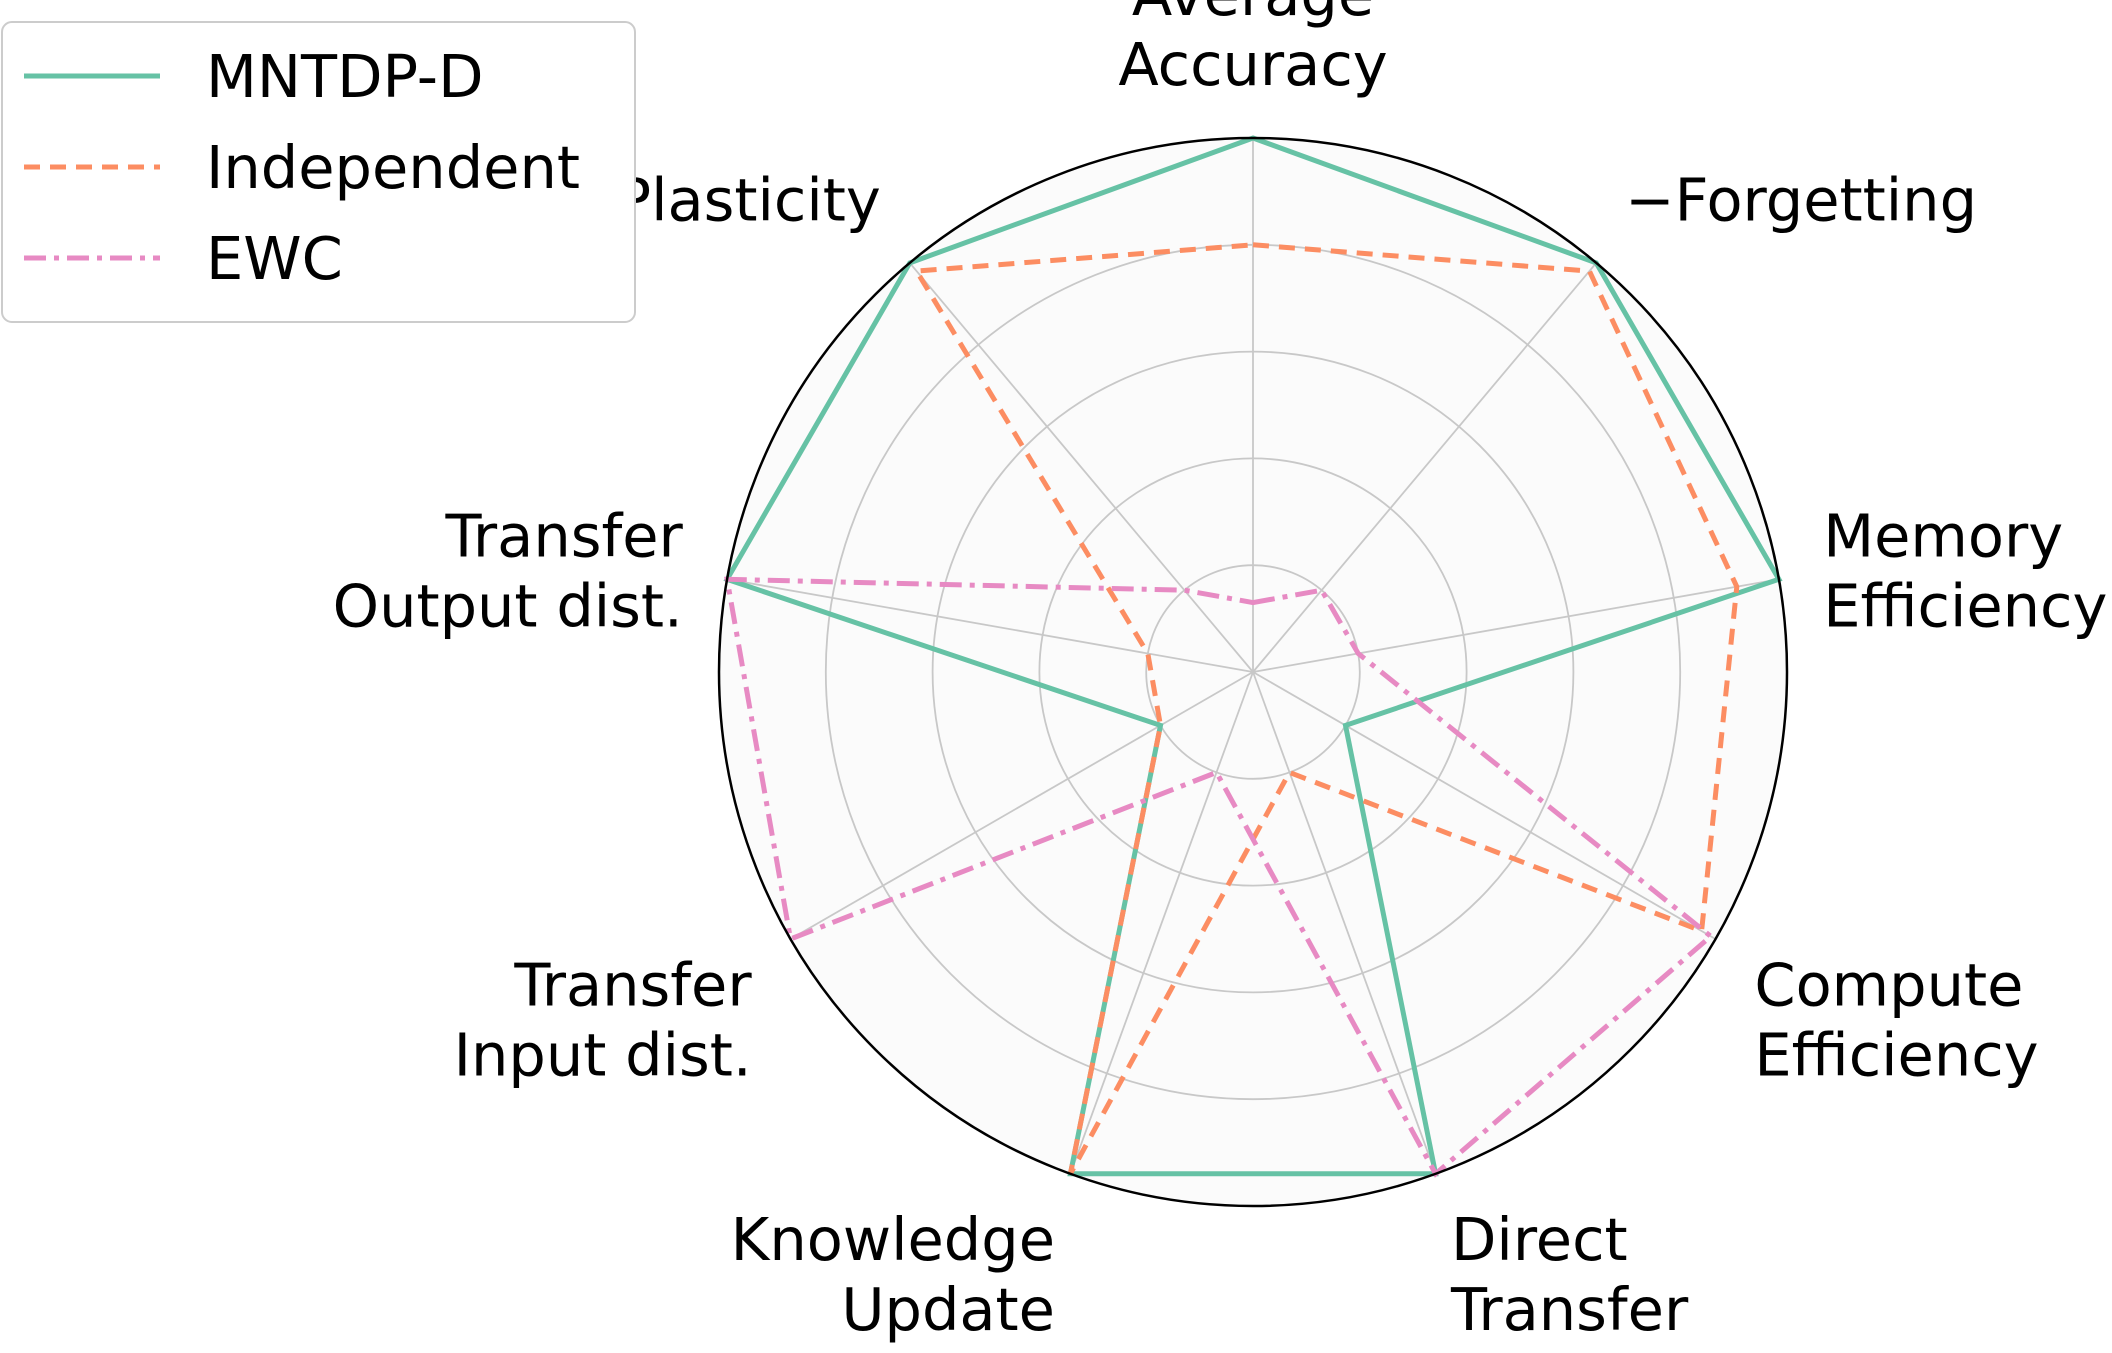 The image size is (2112, 1353). I want to click on legend: MNTDP-D Independent EWC, so click(318, 172).